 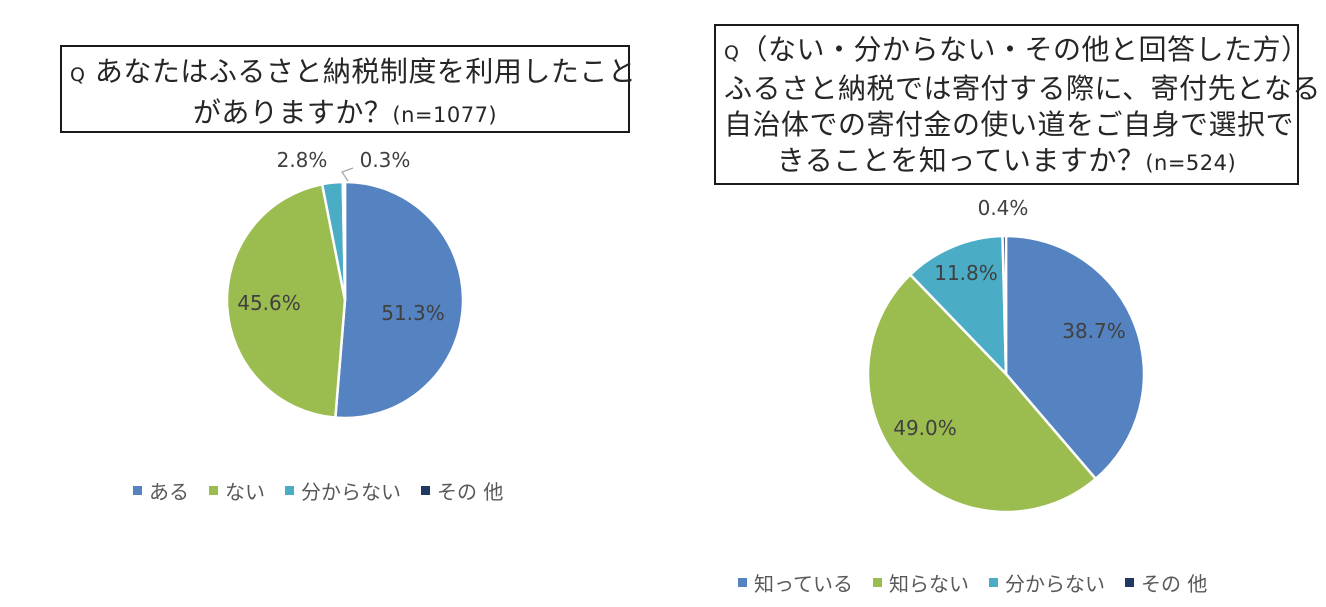 What do you see at coordinates (958, 305) in the screenshot?
I see `chart2-slice-wakaranai` at bounding box center [958, 305].